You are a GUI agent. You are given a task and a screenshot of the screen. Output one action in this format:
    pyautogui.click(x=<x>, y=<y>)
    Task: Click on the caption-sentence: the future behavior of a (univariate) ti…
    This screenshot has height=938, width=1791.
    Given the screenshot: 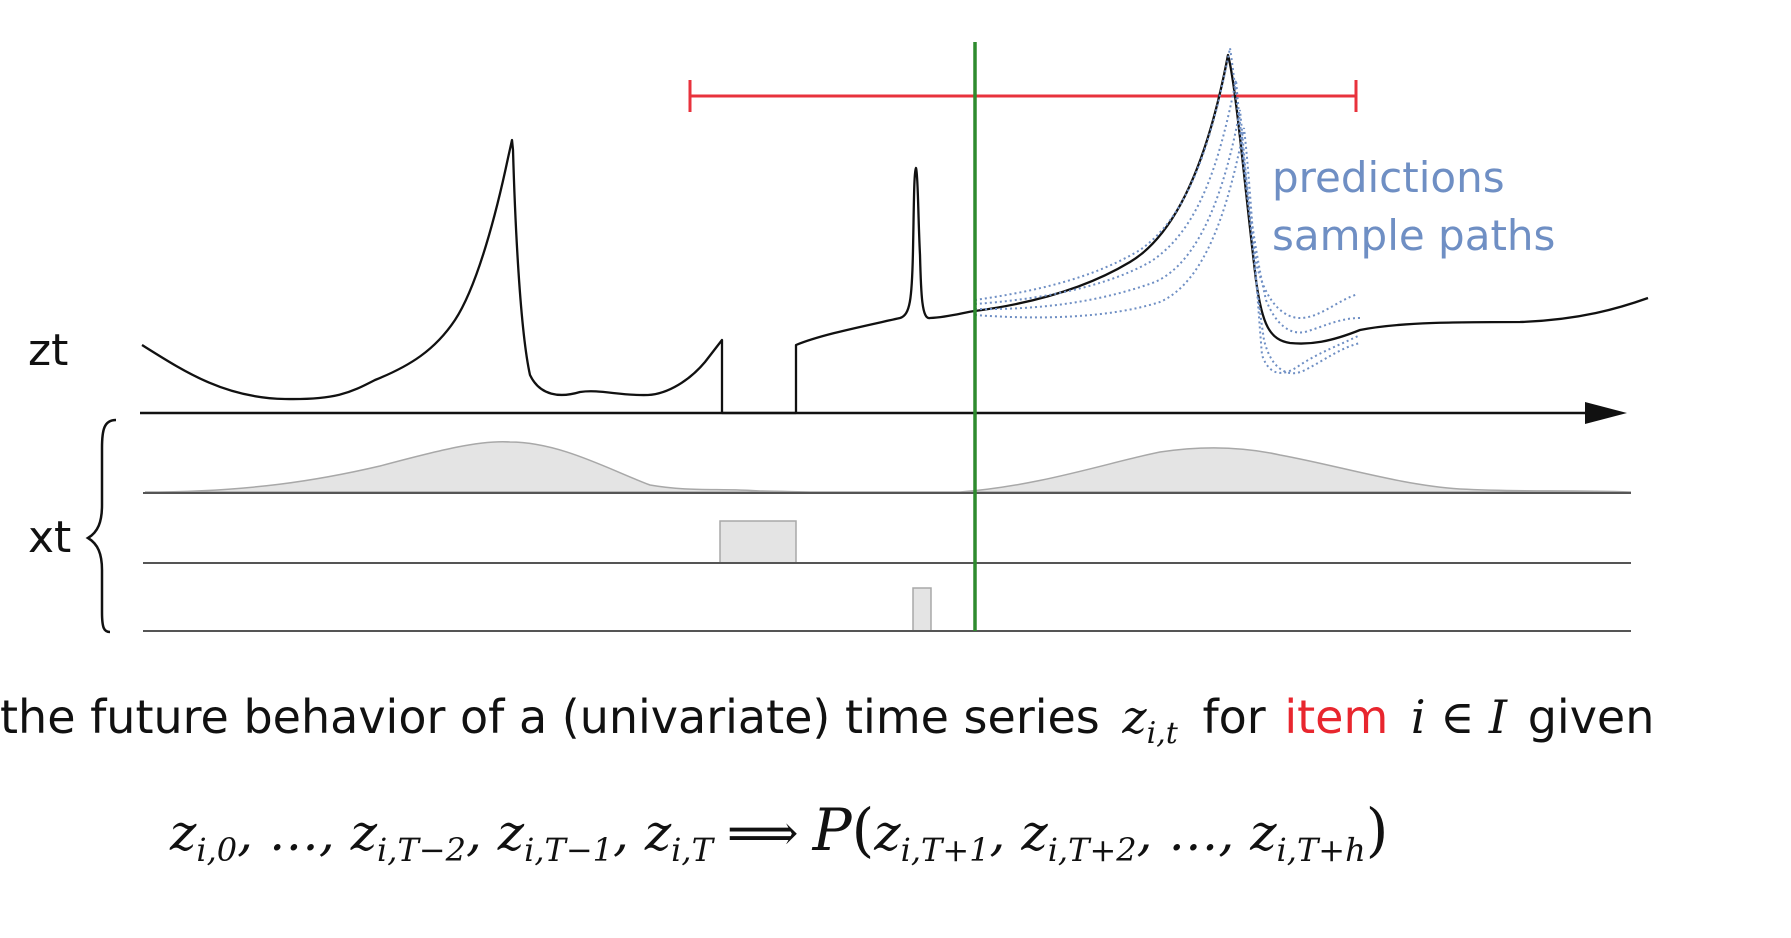 What is the action you would take?
    pyautogui.click(x=895, y=717)
    